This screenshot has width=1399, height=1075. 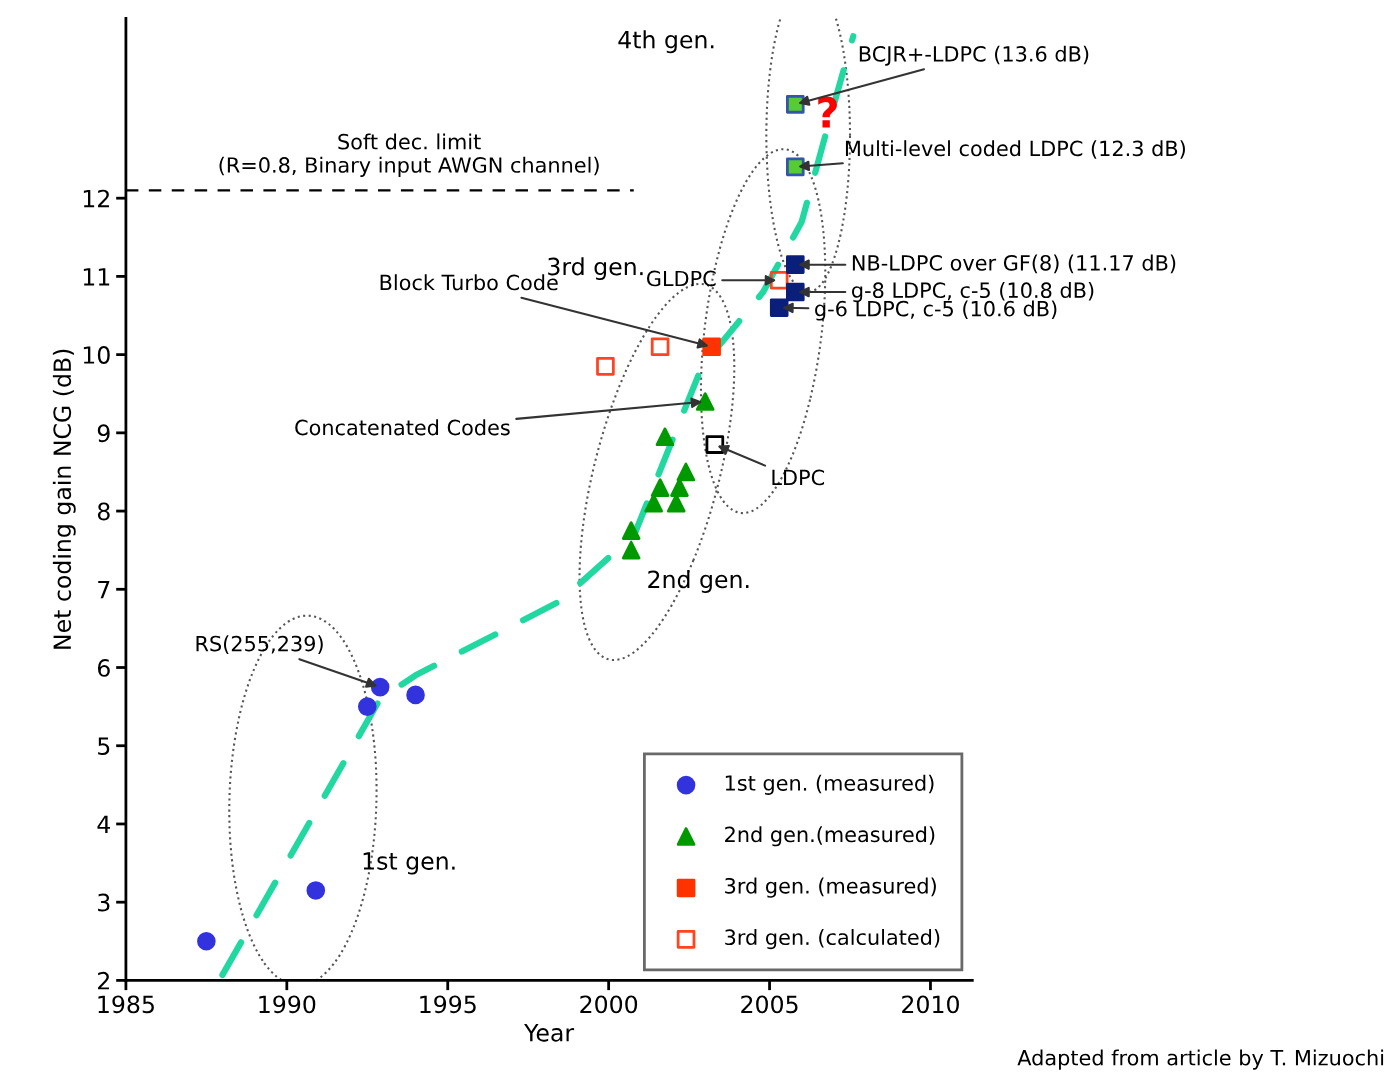 What do you see at coordinates (402, 427) in the screenshot?
I see `annotation: Concatenated Codes` at bounding box center [402, 427].